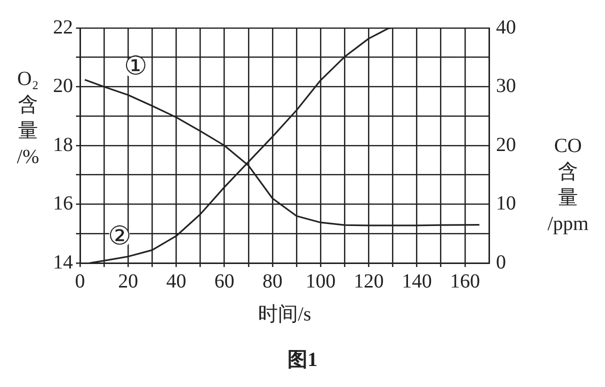 This screenshot has height=387, width=605. What do you see at coordinates (63, 145) in the screenshot?
I see `y-tick-label: 18` at bounding box center [63, 145].